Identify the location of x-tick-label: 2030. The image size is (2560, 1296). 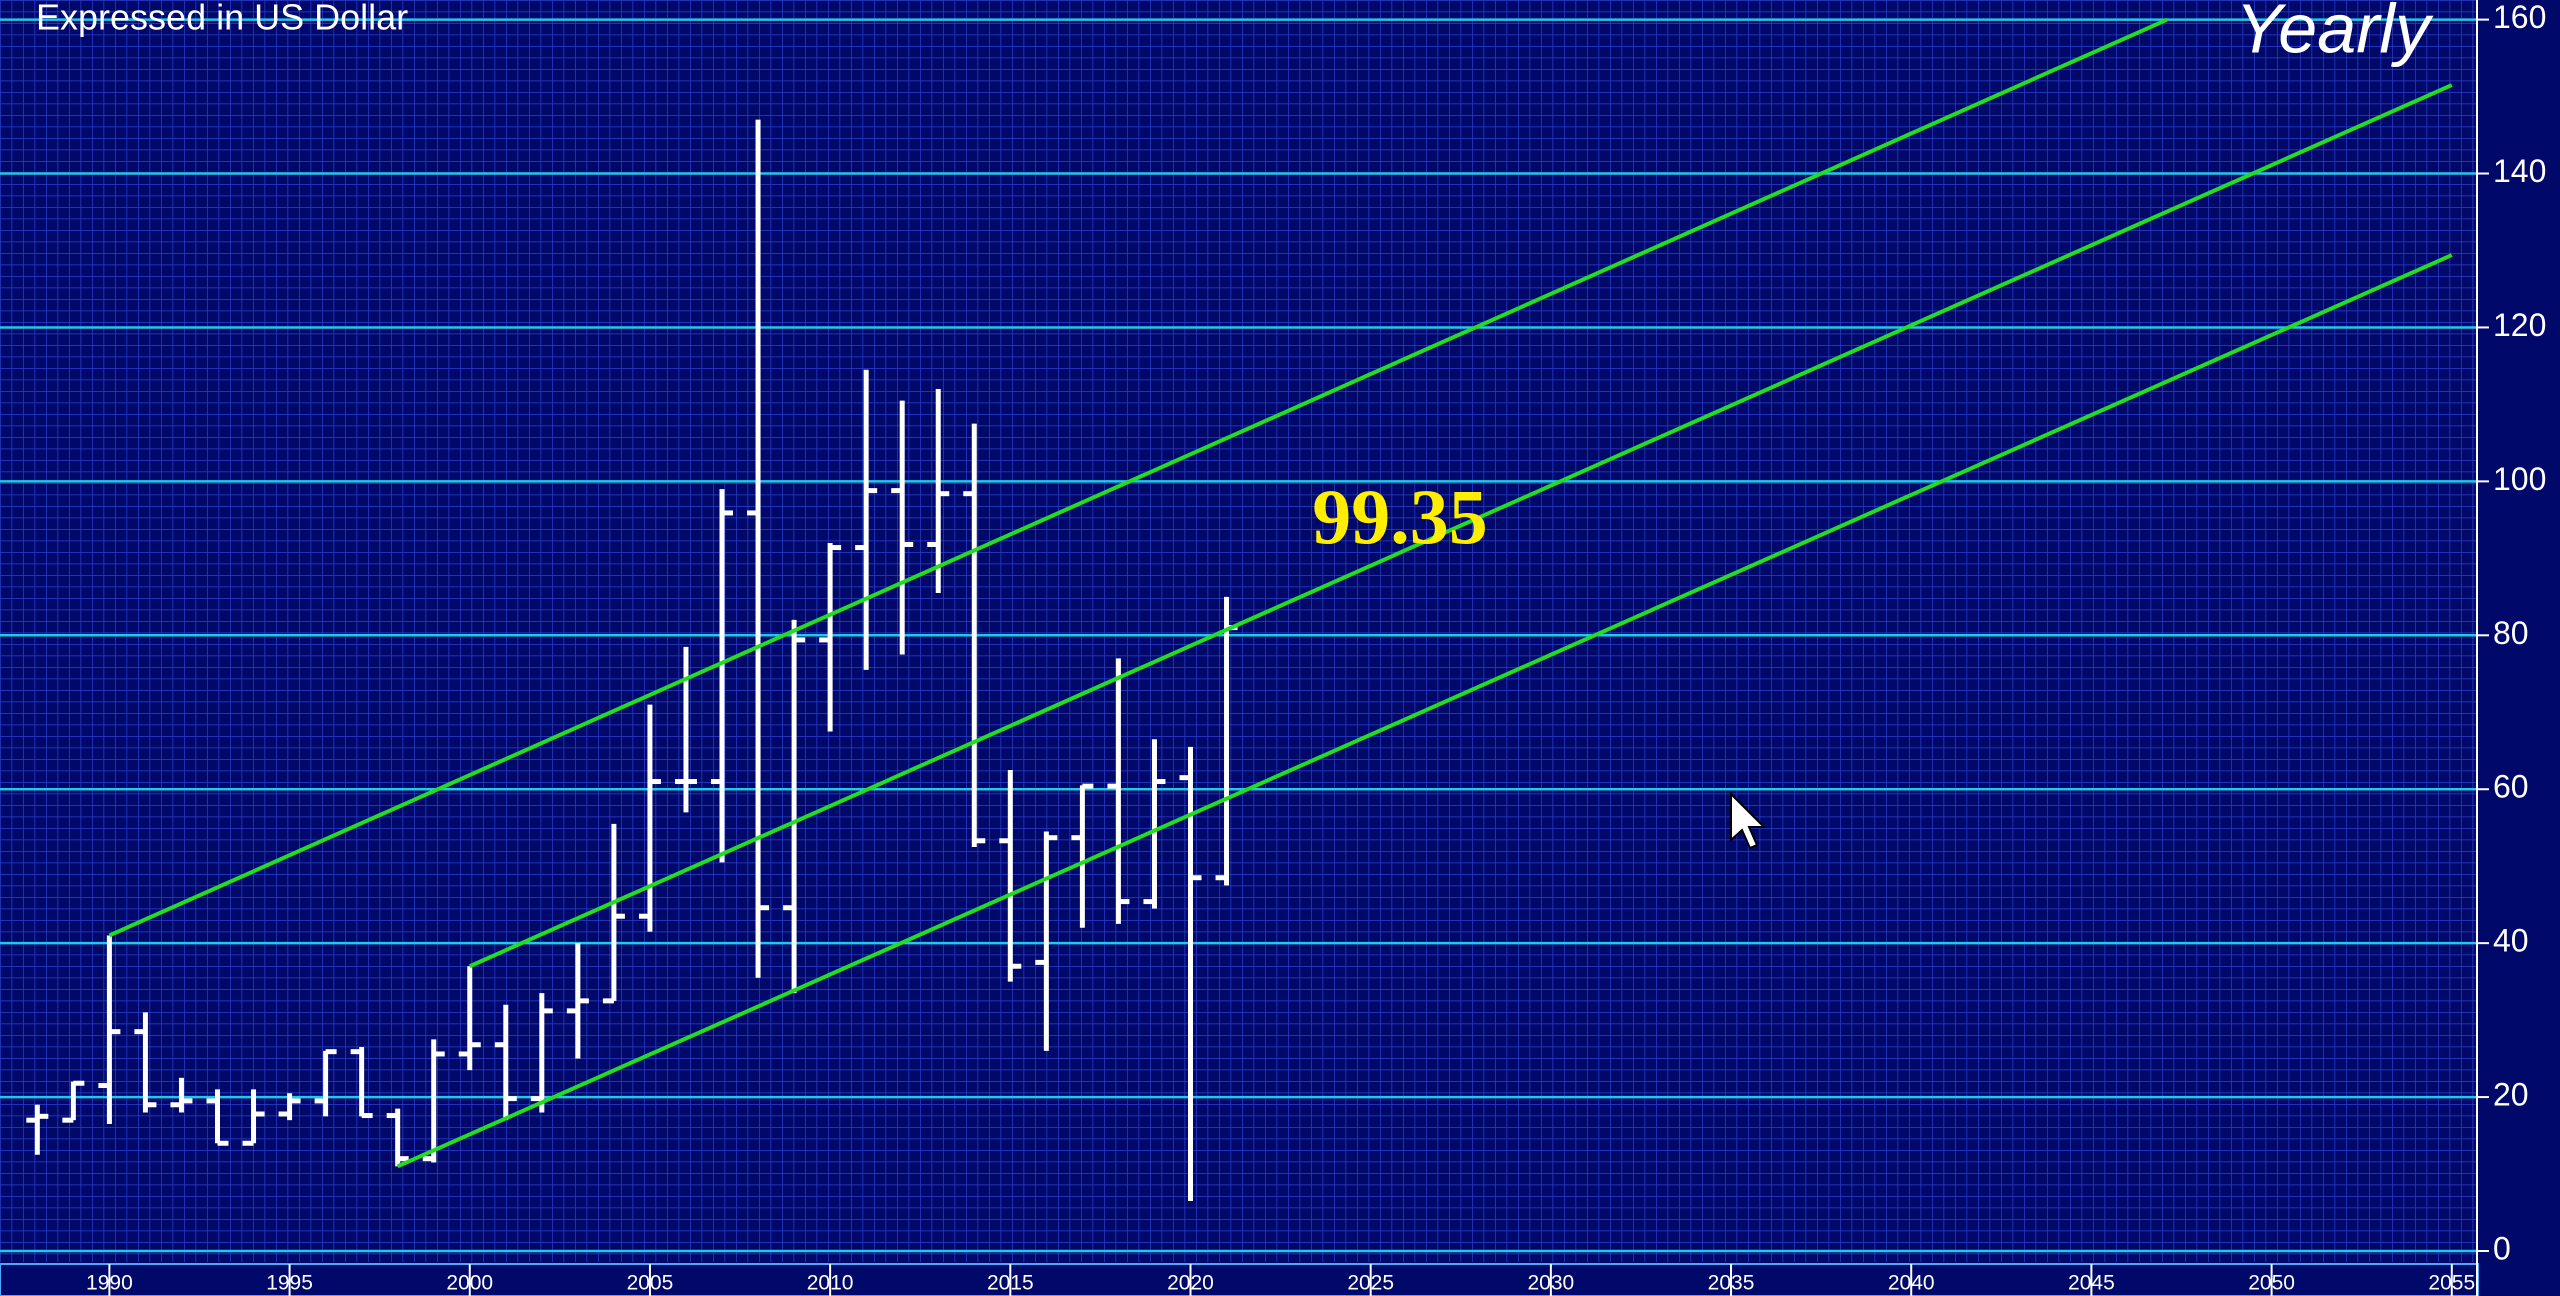
(1550, 1283).